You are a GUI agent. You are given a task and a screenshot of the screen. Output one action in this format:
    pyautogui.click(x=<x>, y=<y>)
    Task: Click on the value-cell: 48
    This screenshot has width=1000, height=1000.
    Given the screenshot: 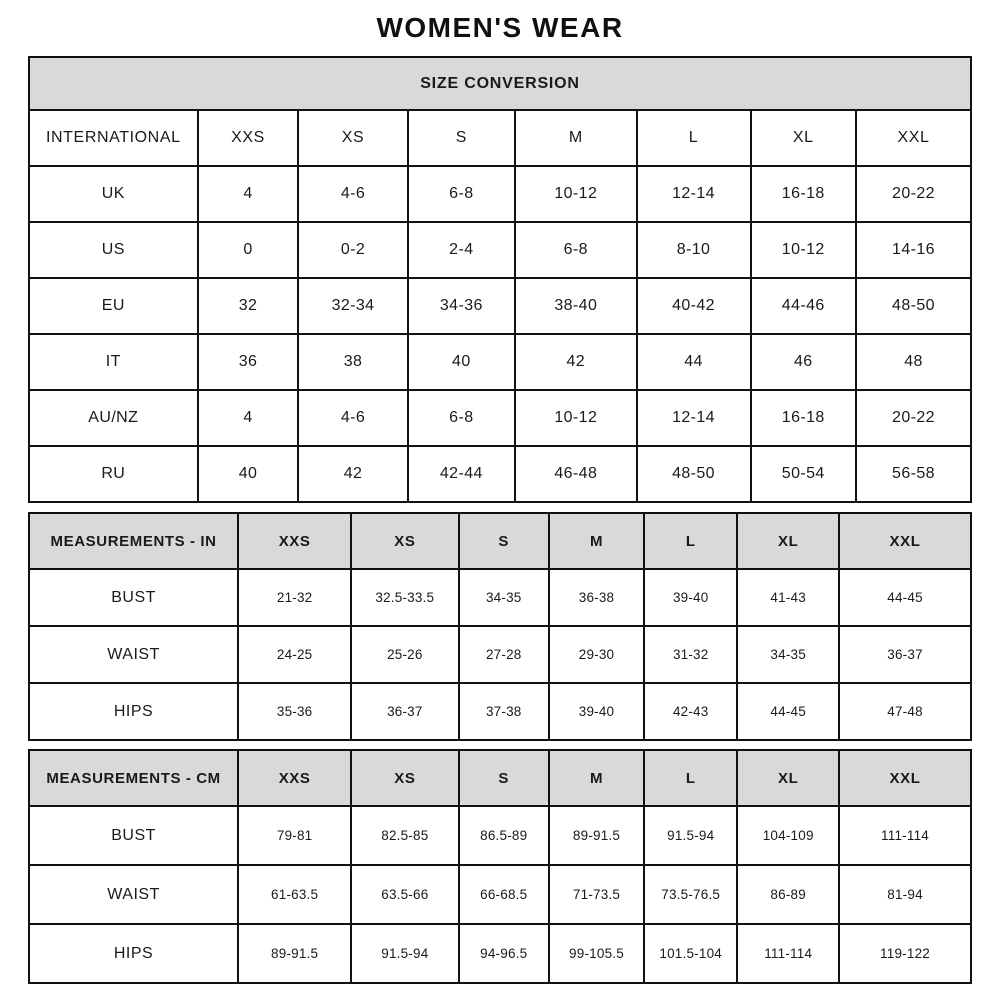 What is the action you would take?
    pyautogui.click(x=913, y=362)
    